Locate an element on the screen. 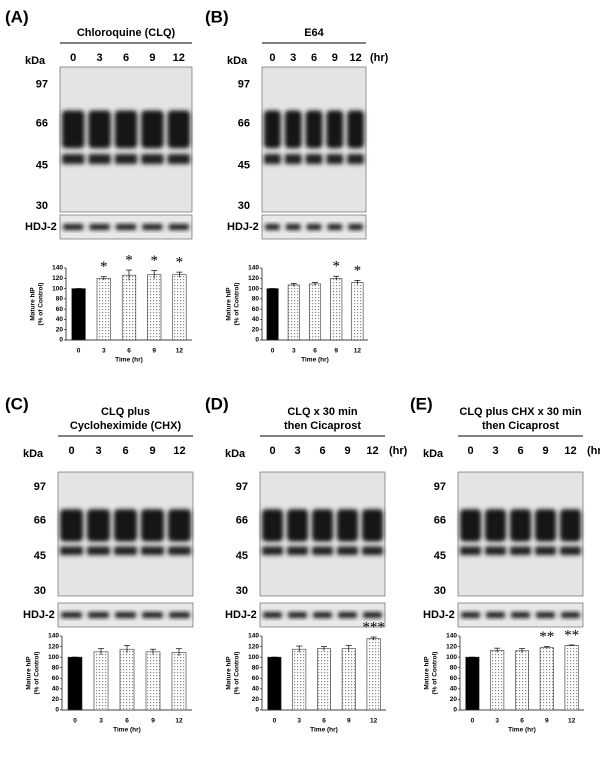  mw-marker: 66 is located at coordinates (242, 520).